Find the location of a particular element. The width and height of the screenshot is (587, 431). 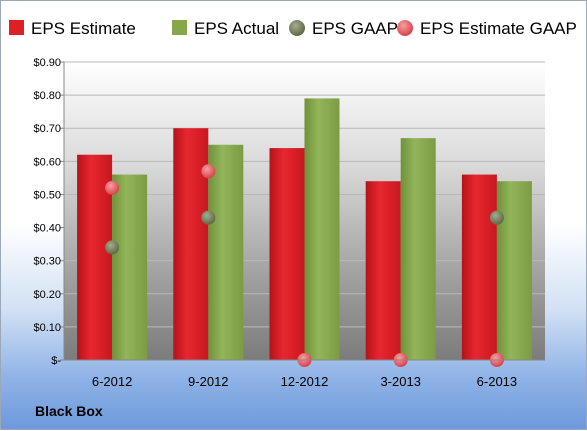

x-tick-label: 12-2012 is located at coordinates (305, 381).